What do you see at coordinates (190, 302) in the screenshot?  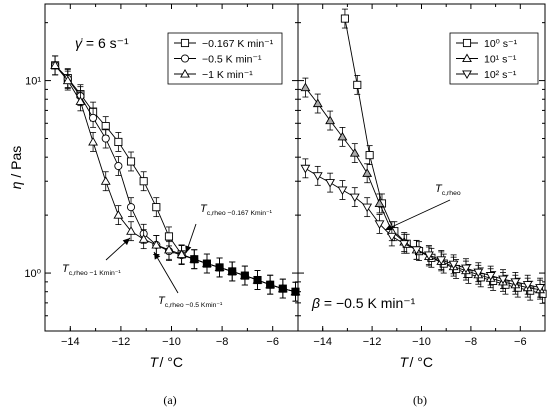 I see `callout-label: Tc,rheo −0.5 Kmin⁻¹` at bounding box center [190, 302].